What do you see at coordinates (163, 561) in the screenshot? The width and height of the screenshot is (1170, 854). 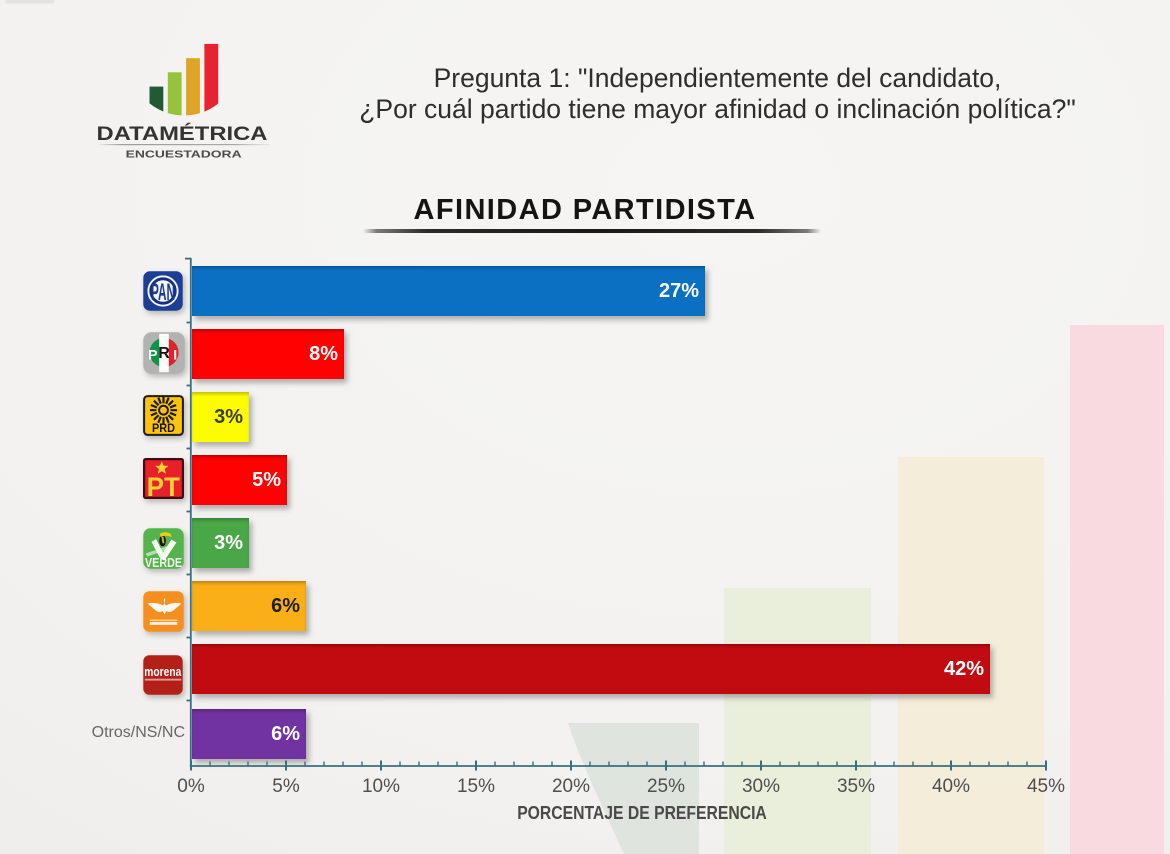 I see `svg-text: VERDE` at bounding box center [163, 561].